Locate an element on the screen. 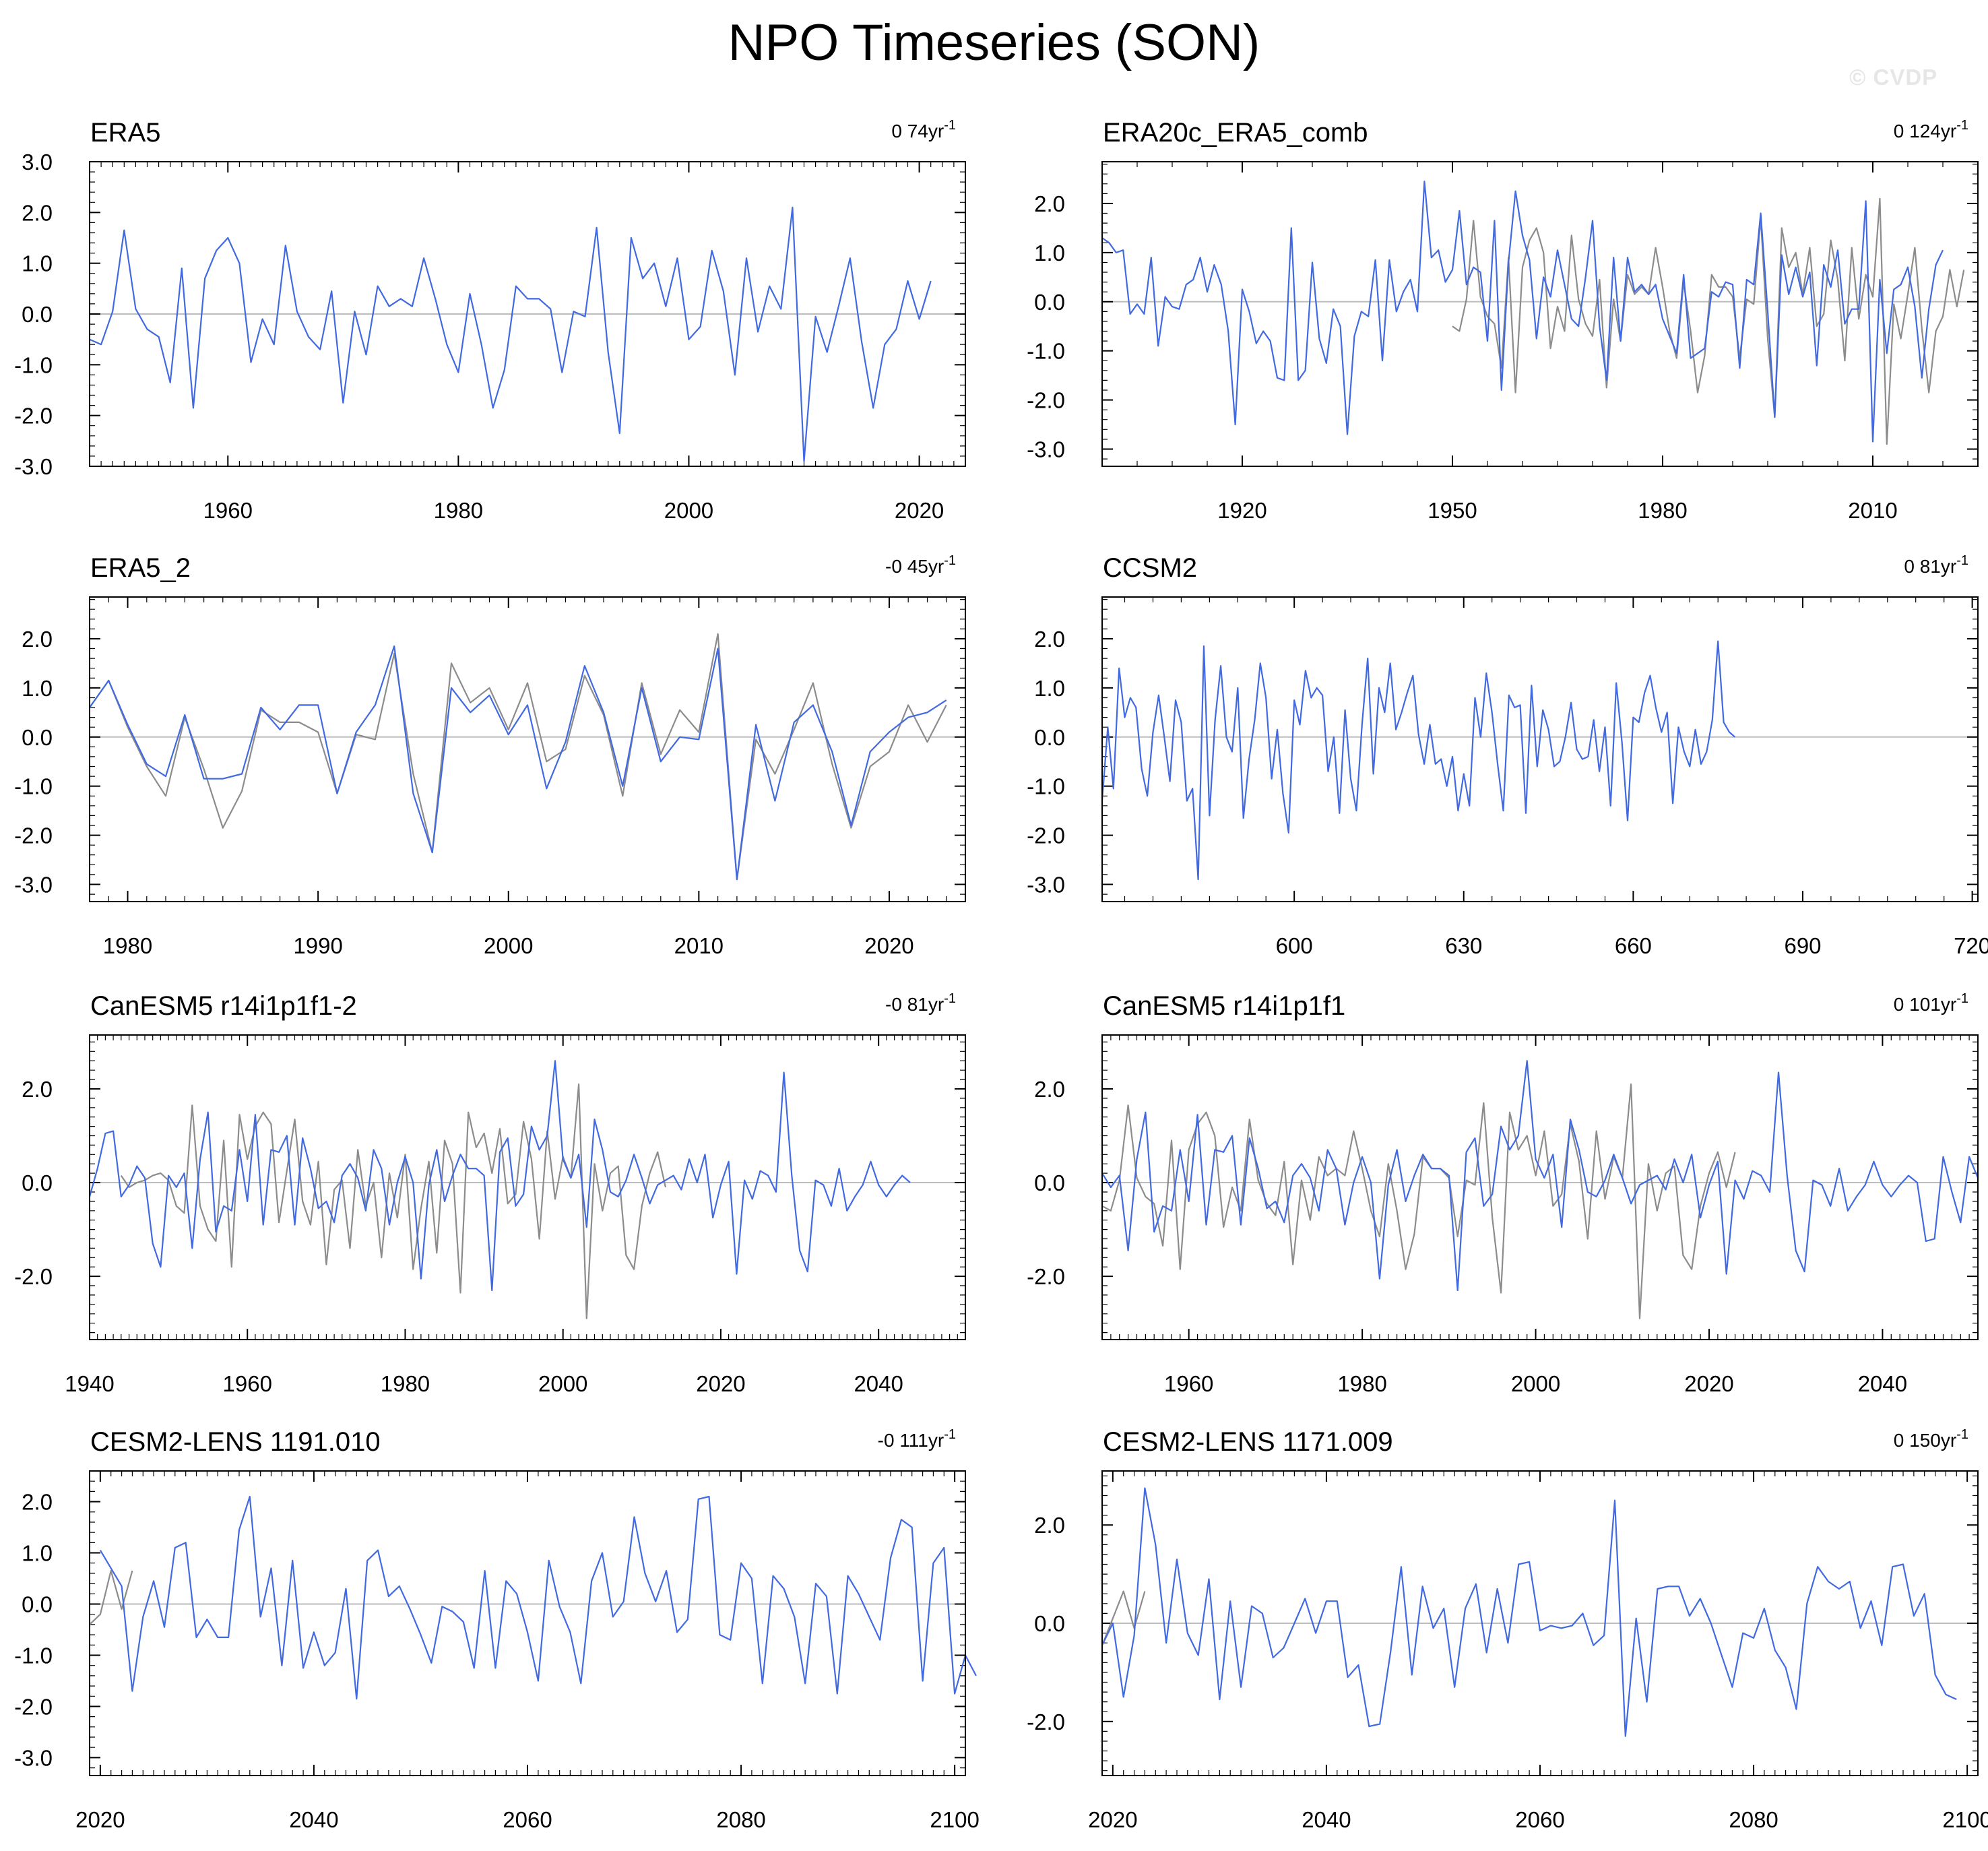  trend-value: 0 150yr is located at coordinates (1925, 1441).